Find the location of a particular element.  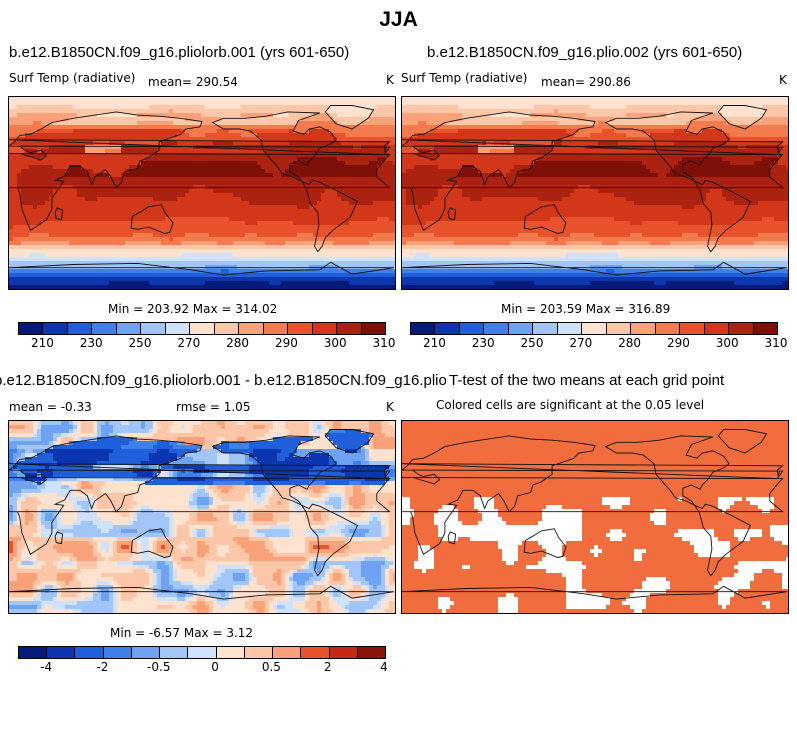

colorbar-tick-label: -4 is located at coordinates (46, 667).